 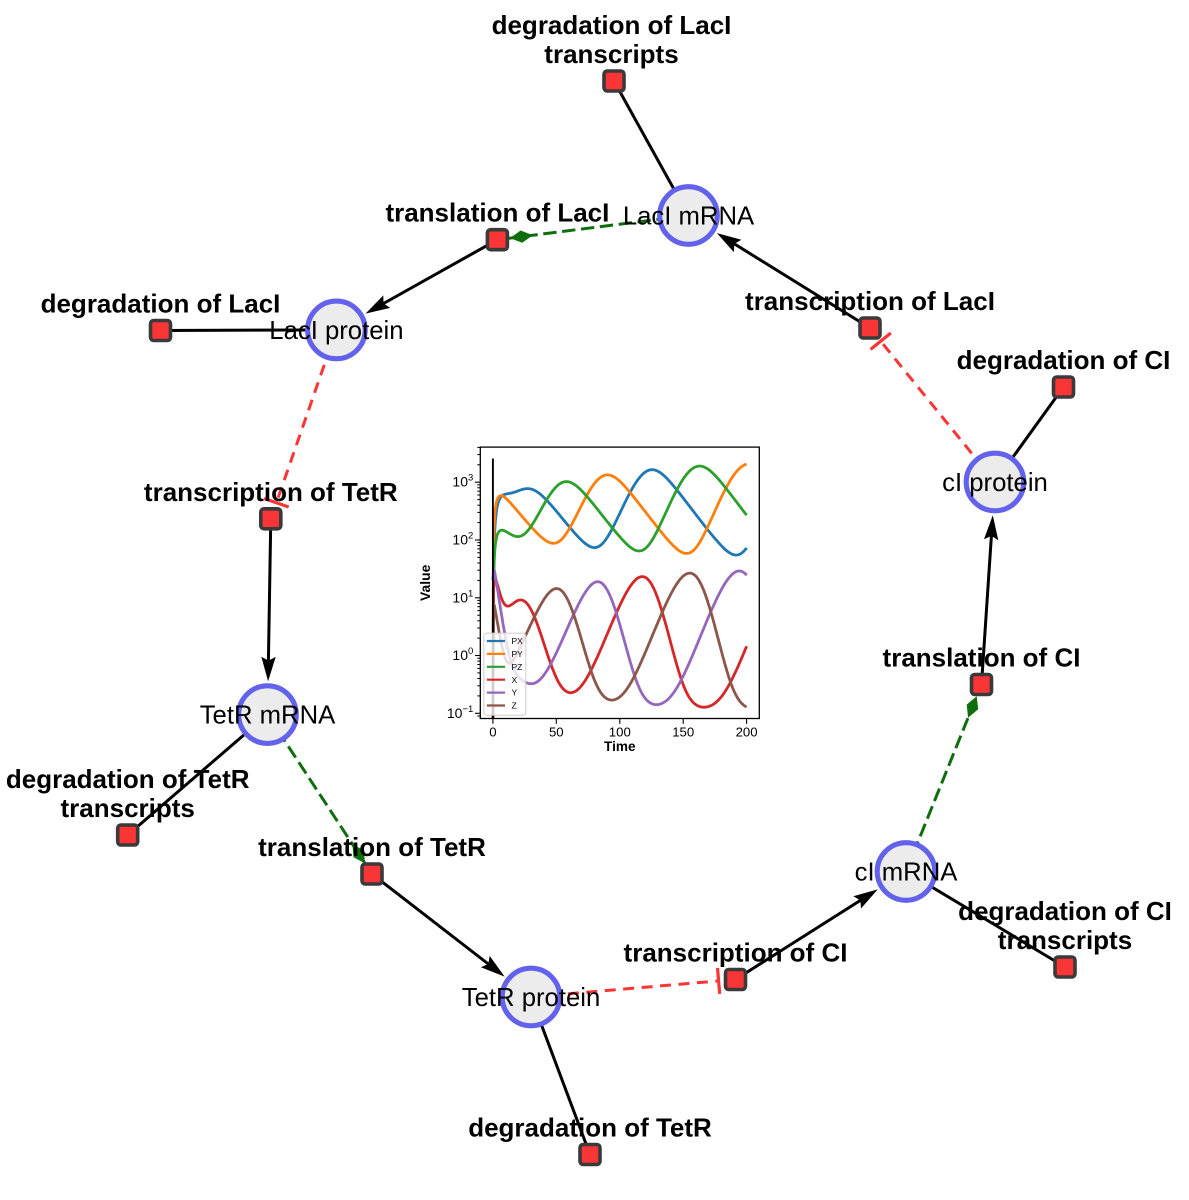 What do you see at coordinates (689, 217) in the screenshot?
I see `svg-text: LacI mRNA` at bounding box center [689, 217].